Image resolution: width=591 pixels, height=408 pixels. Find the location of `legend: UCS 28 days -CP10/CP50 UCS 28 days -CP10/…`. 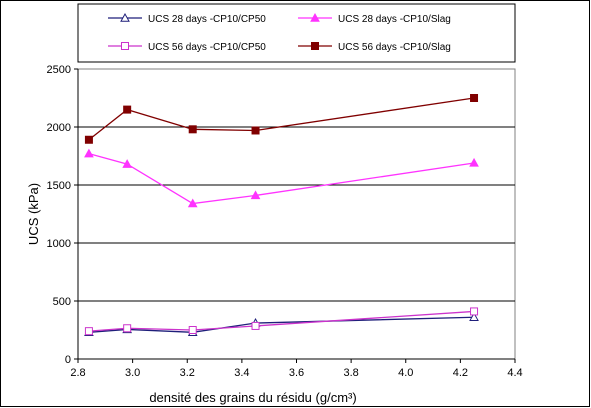

legend: UCS 28 days -CP10/CP50 UCS 28 days -CP10/… is located at coordinates (296, 33).